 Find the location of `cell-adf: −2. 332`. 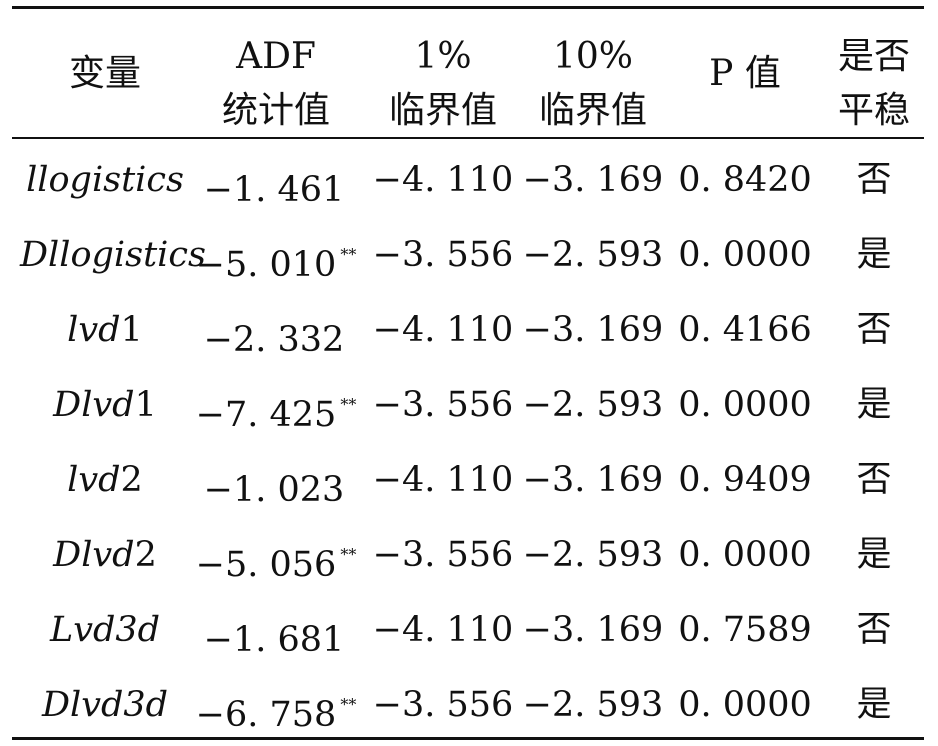

cell-adf: −2. 332 is located at coordinates (274, 340).